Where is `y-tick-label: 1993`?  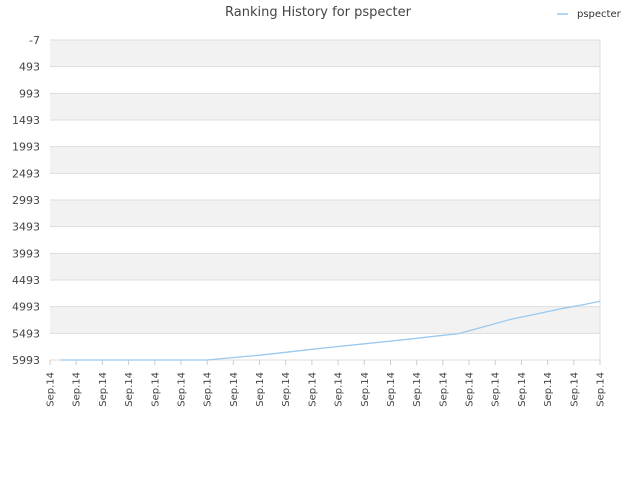 y-tick-label: 1993 is located at coordinates (26, 147).